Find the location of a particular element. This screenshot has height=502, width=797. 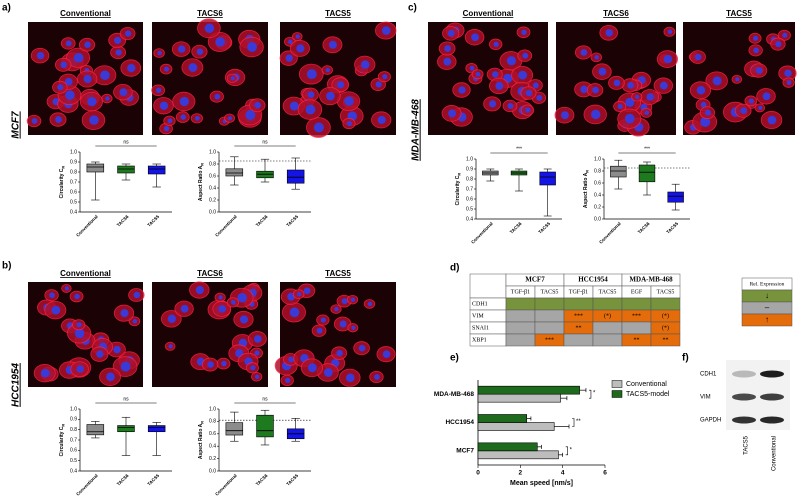

y-tick-label: 0.2 is located at coordinates (212, 459).